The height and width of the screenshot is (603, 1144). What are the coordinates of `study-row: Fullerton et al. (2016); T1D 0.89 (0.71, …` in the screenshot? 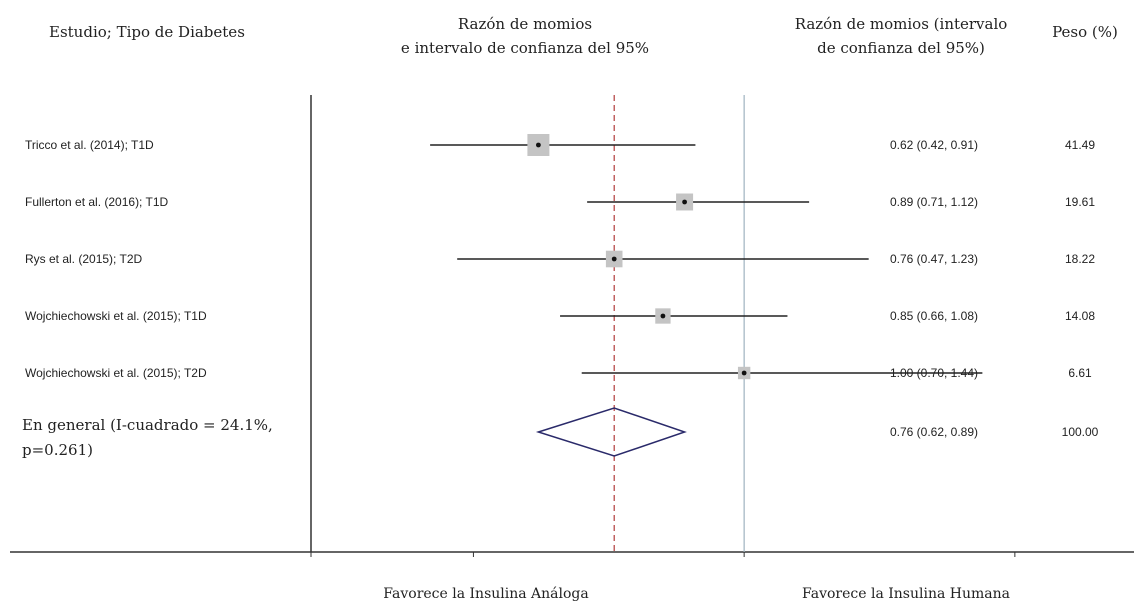 It's located at (560, 202).